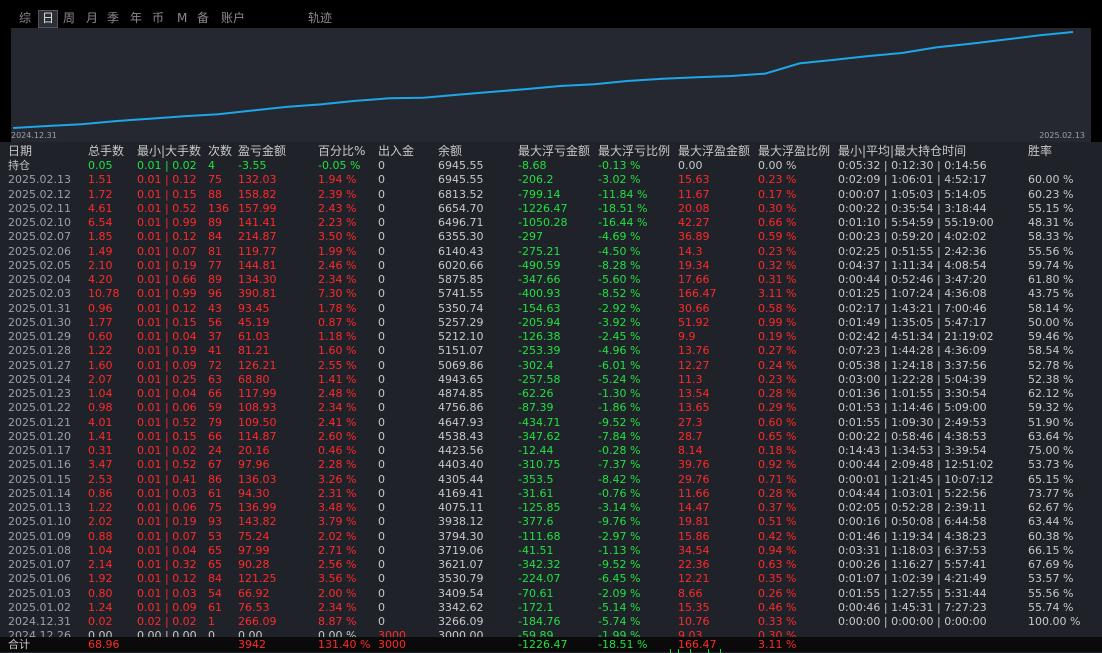  What do you see at coordinates (902, 151) in the screenshot?
I see `header-hold-time: 最小|平均|最大持仓时间` at bounding box center [902, 151].